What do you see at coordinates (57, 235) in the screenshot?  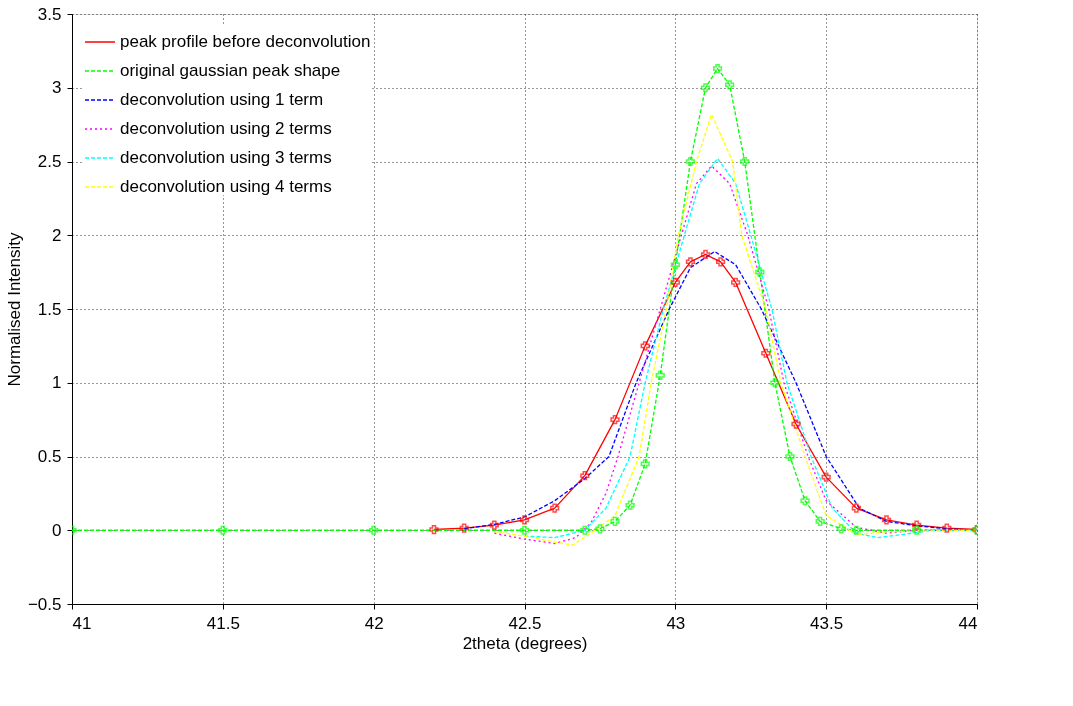 I see `y-tick-label: 2` at bounding box center [57, 235].